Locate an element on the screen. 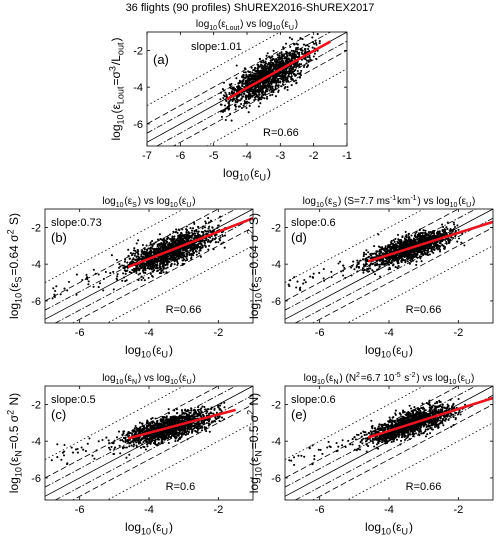  one-to-one-line is located at coordinates (149, 441).